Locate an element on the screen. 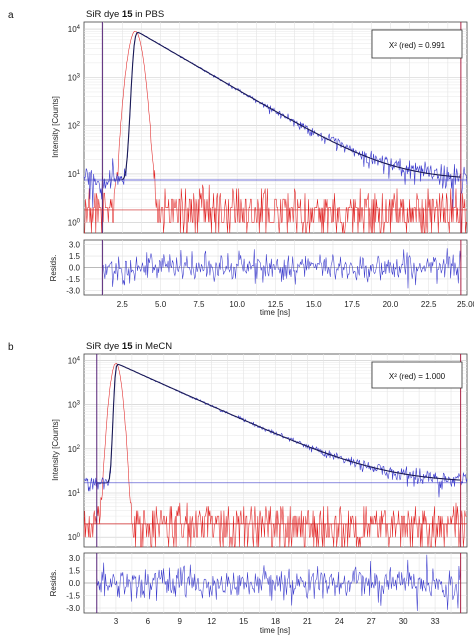 The width and height of the screenshot is (474, 642). x-tick-label: 12 is located at coordinates (211, 621).